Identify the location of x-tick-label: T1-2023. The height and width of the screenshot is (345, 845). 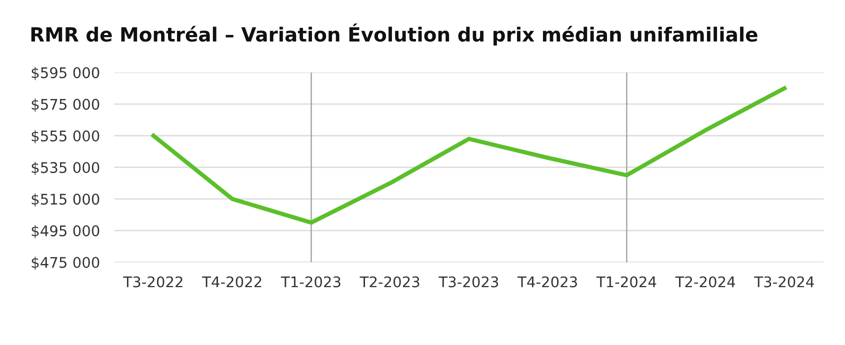
(310, 282).